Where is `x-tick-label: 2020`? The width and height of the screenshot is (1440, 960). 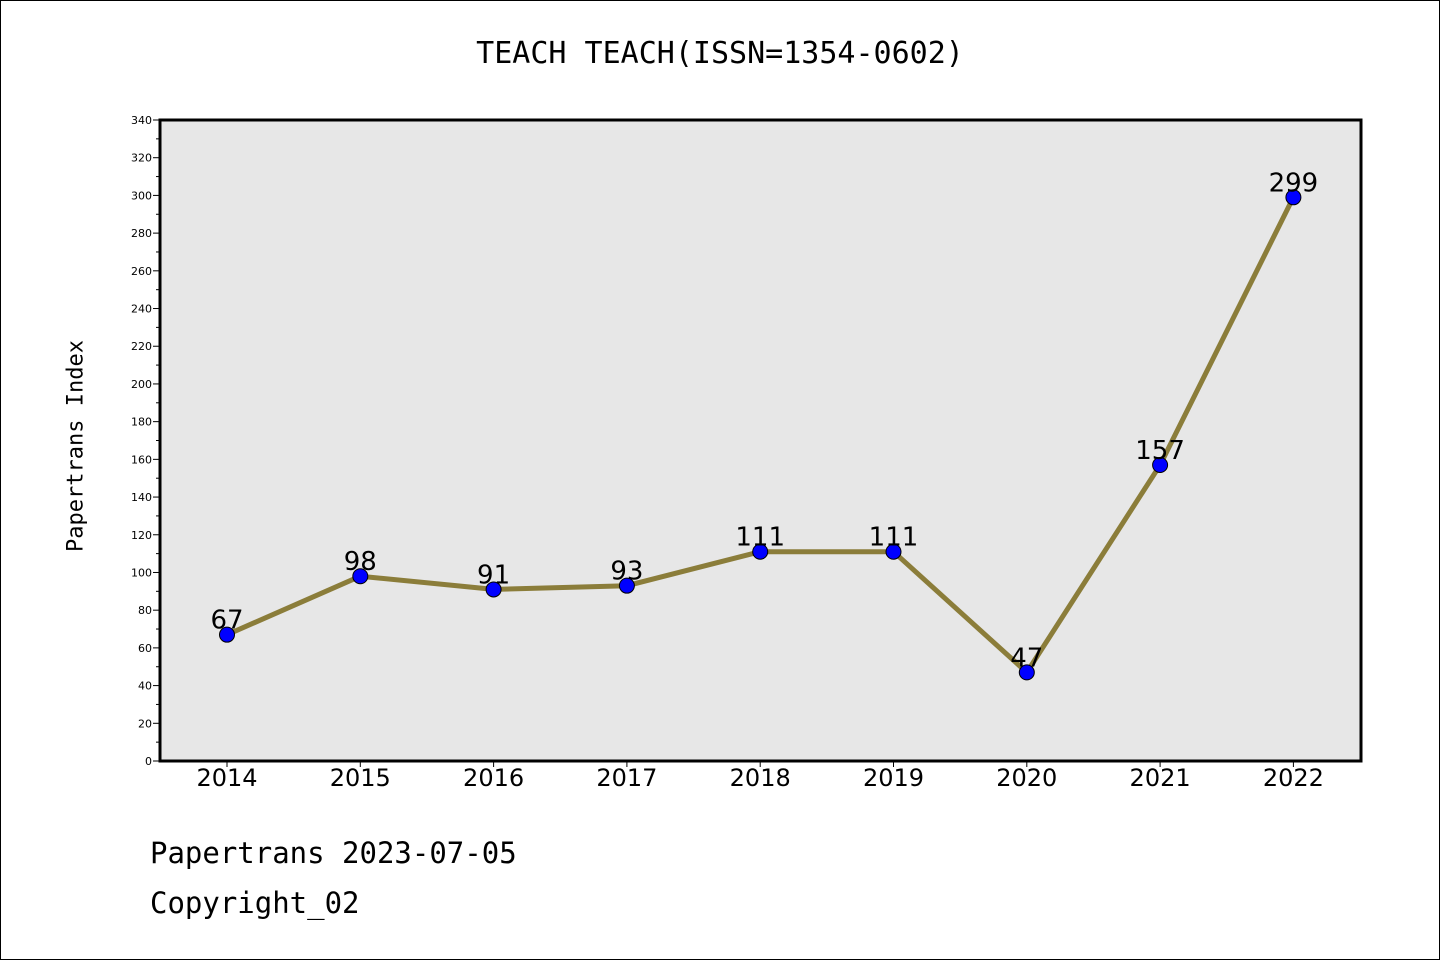
x-tick-label: 2020 is located at coordinates (1026, 778).